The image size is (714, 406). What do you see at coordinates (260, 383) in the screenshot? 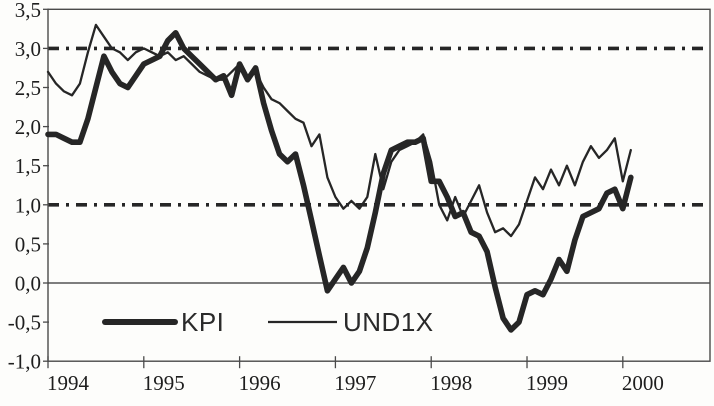
I see `x-axis-label: 1996` at bounding box center [260, 383].